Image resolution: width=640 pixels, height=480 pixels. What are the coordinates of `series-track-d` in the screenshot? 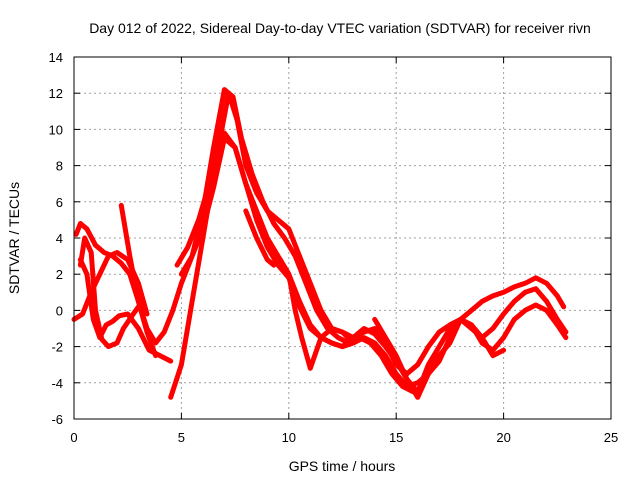 It's located at (109, 292).